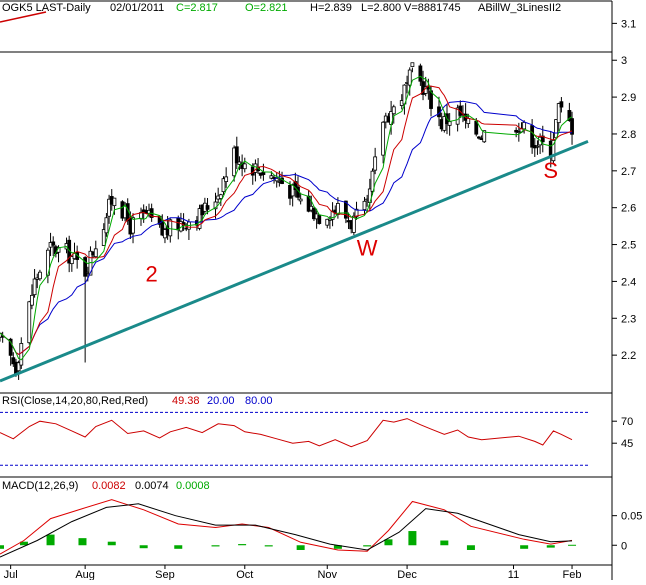  Describe the element at coordinates (513, 574) in the screenshot. I see `time-axis-label: 11` at that location.